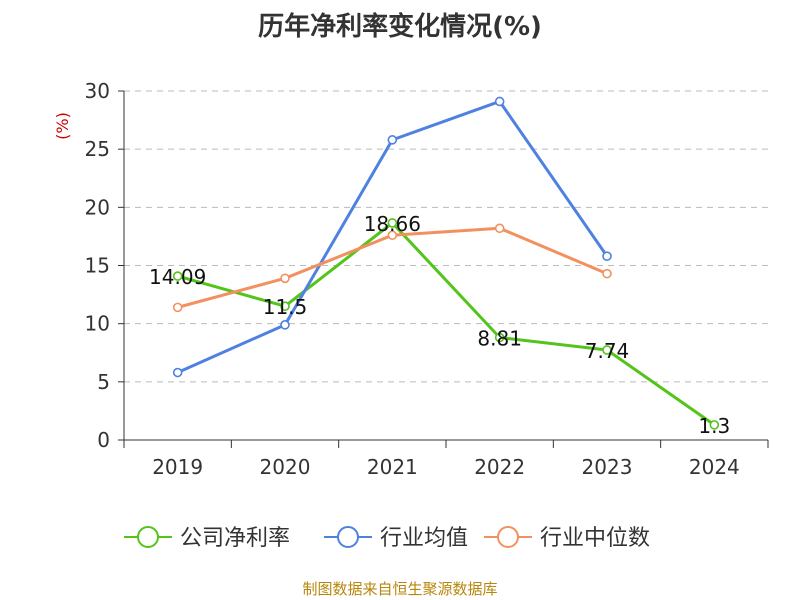  Describe the element at coordinates (103, 440) in the screenshot. I see `y-tick-label: 0` at that location.